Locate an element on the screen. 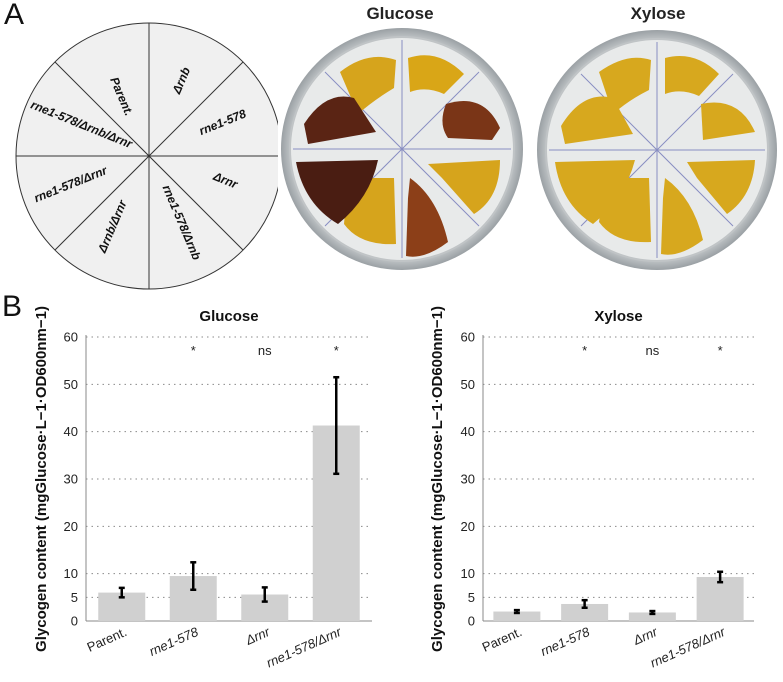 The width and height of the screenshot is (783, 682). glucose-plate-title: Glucose is located at coordinates (400, 13).